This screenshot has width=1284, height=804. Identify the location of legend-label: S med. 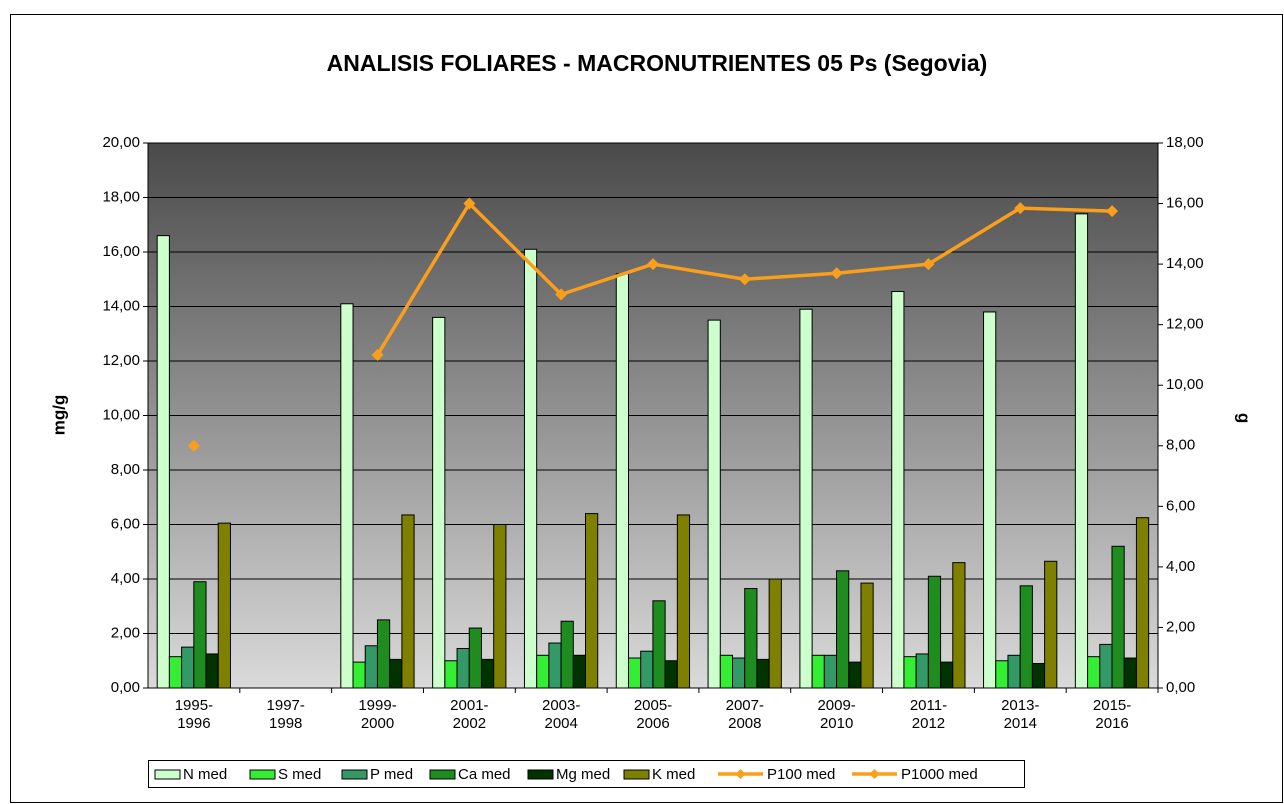
(299, 774).